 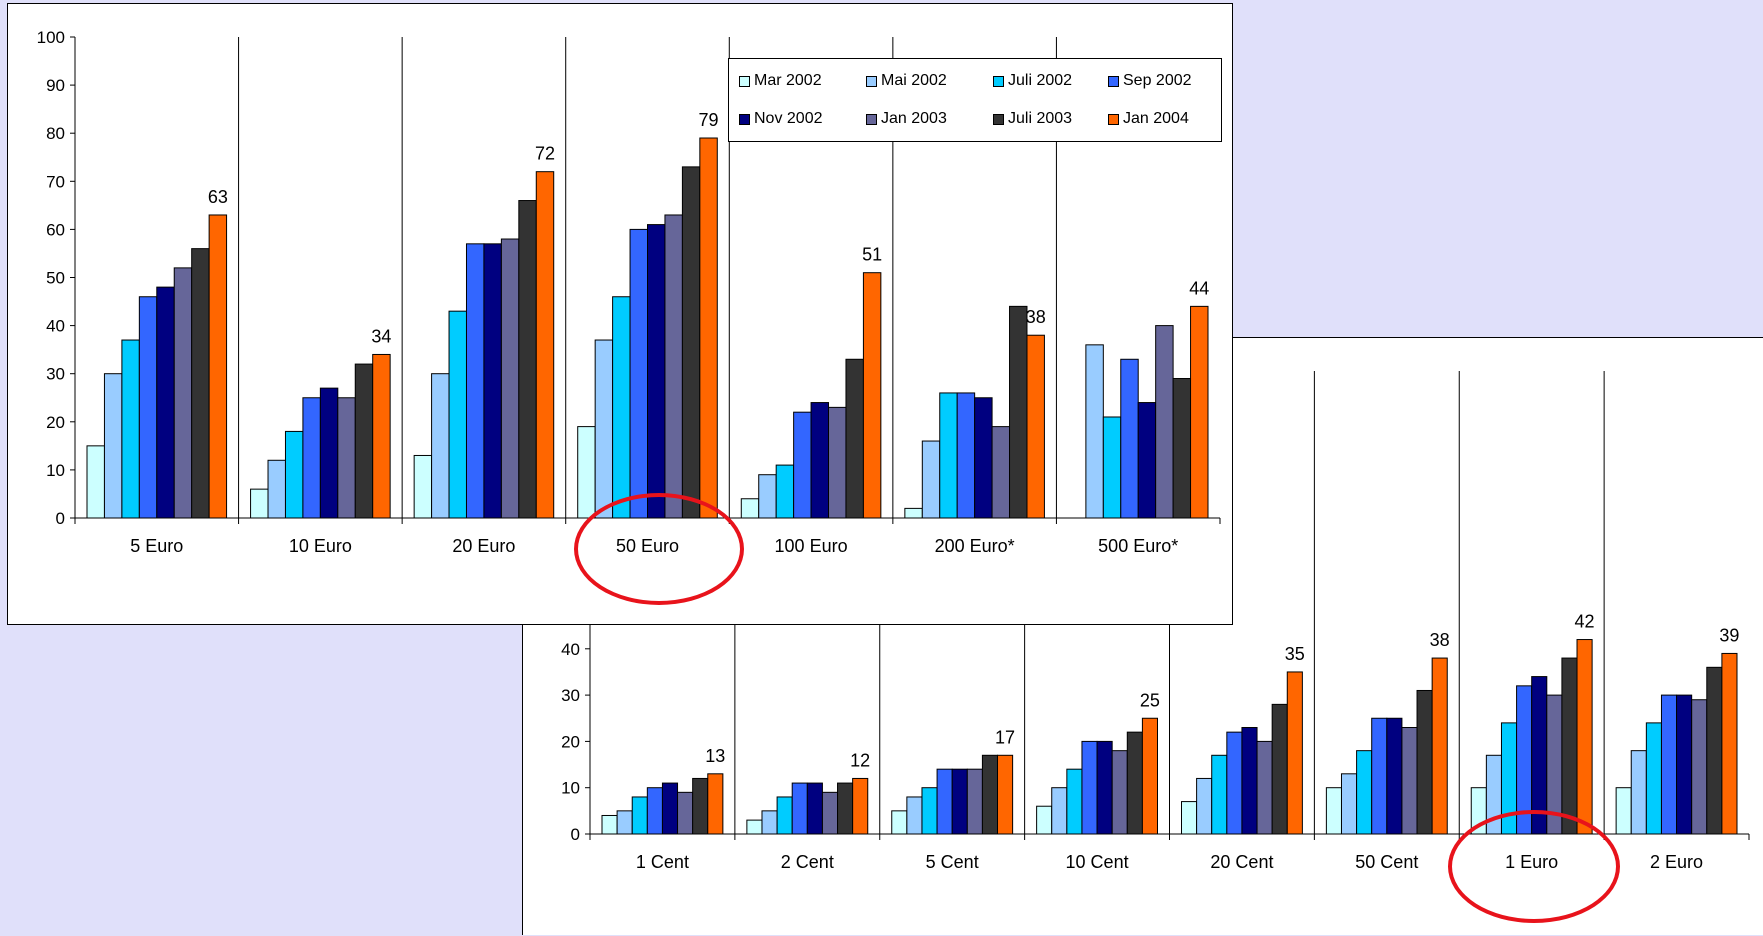 What do you see at coordinates (1032, 119) in the screenshot?
I see `legend-item: Juli 2003` at bounding box center [1032, 119].